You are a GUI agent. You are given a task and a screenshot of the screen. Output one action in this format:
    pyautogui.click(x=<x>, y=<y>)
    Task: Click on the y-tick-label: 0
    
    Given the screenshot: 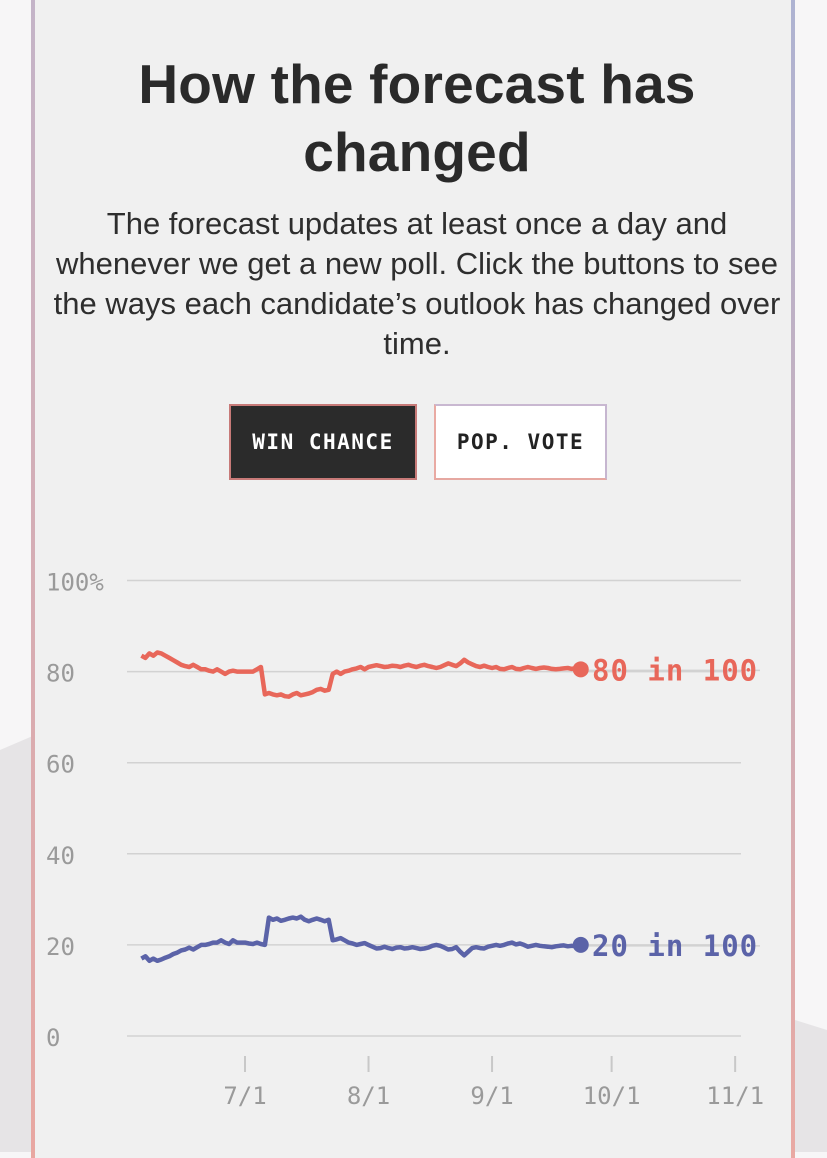 What is the action you would take?
    pyautogui.click(x=53, y=1038)
    